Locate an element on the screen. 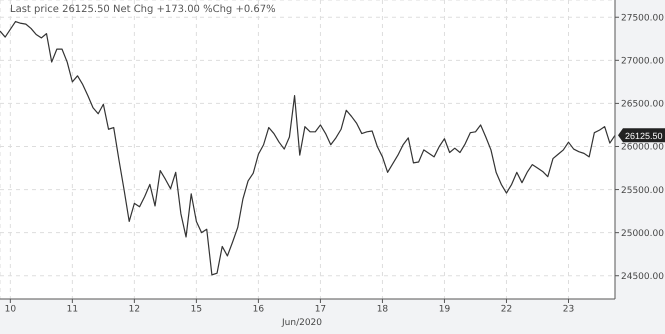  x-tick-label: 19 is located at coordinates (444, 309).